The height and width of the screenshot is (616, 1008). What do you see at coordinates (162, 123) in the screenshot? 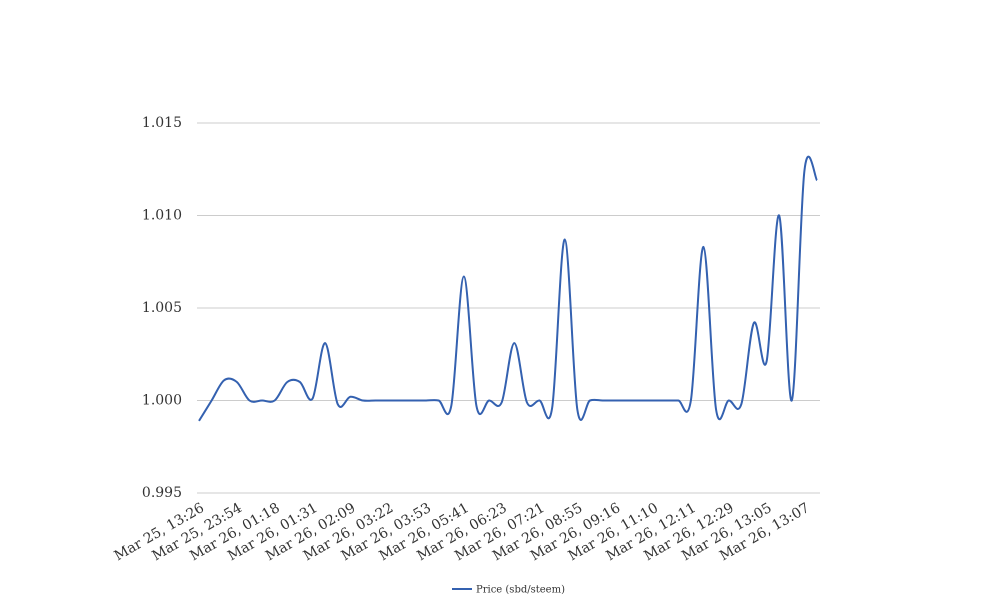
I see `y-tick-label: 1.015` at bounding box center [162, 123].